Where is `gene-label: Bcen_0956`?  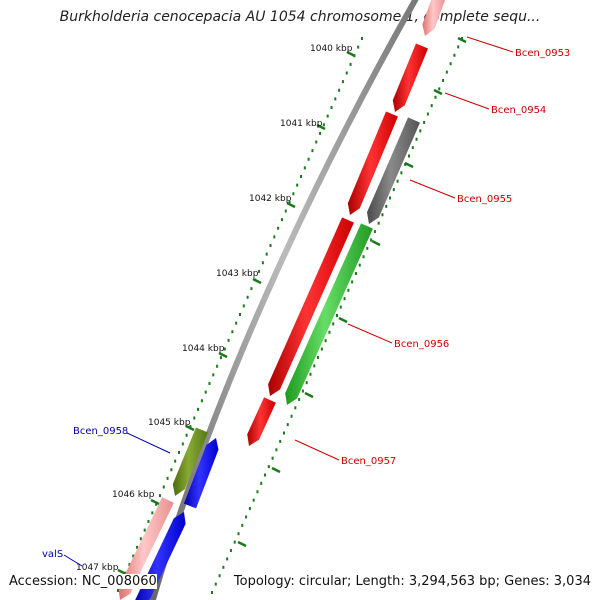 gene-label: Bcen_0956 is located at coordinates (421, 344).